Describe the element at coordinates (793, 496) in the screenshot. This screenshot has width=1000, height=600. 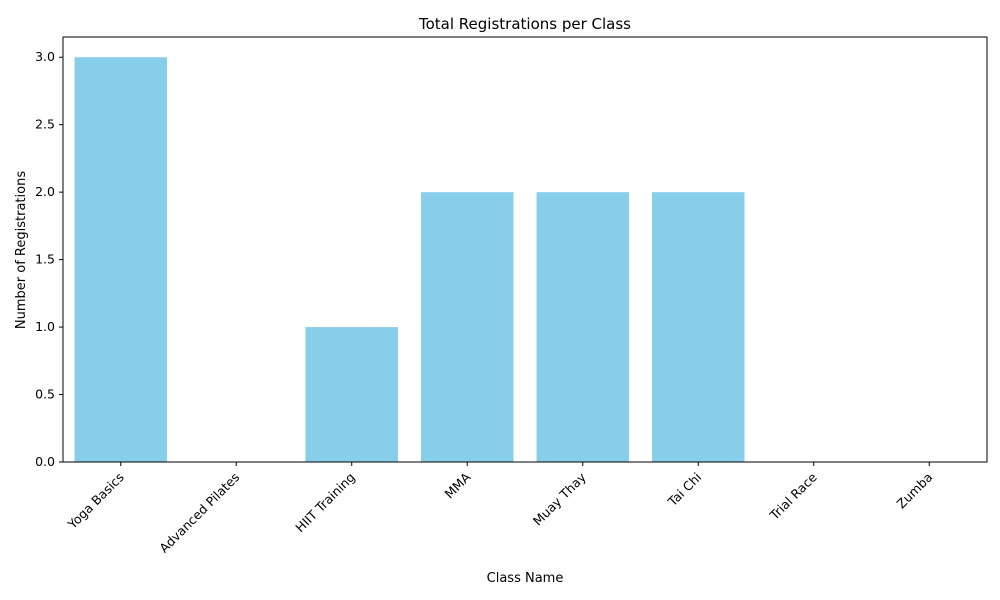
I see `x-tick-label: Trial Race` at that location.